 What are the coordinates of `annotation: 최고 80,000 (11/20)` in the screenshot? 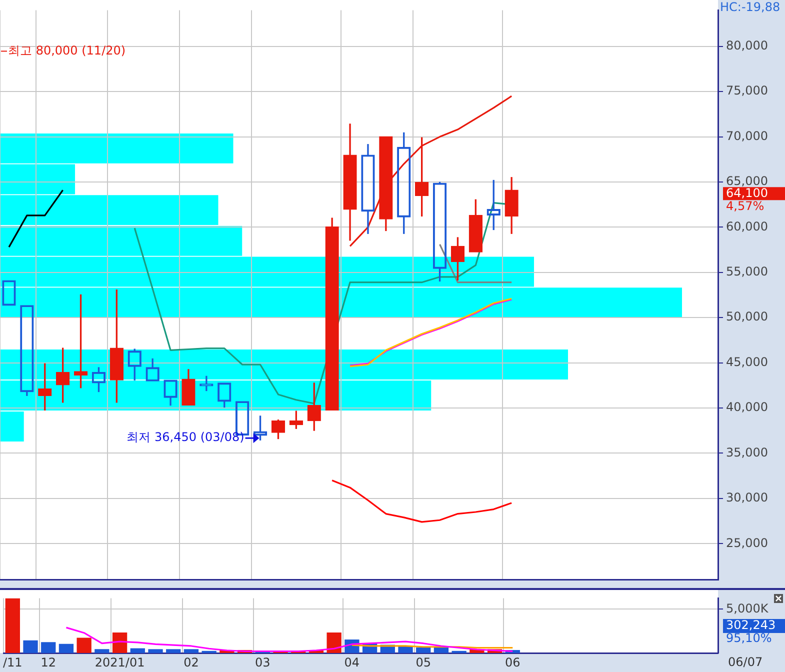 It's located at (67, 50).